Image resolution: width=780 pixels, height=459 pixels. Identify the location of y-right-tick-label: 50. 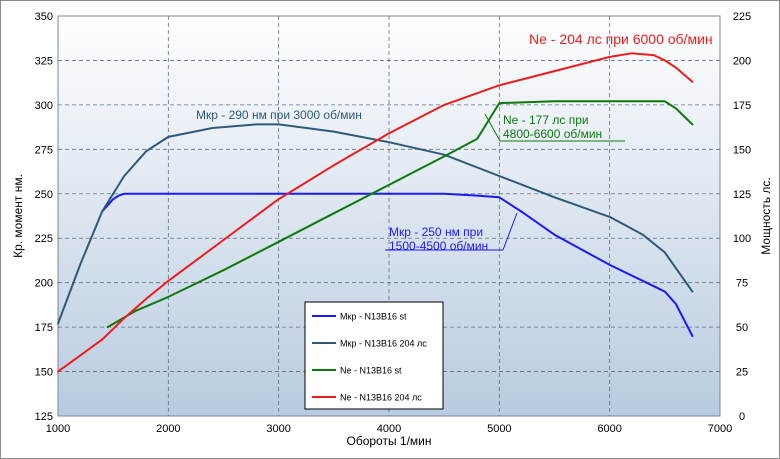
(742, 328).